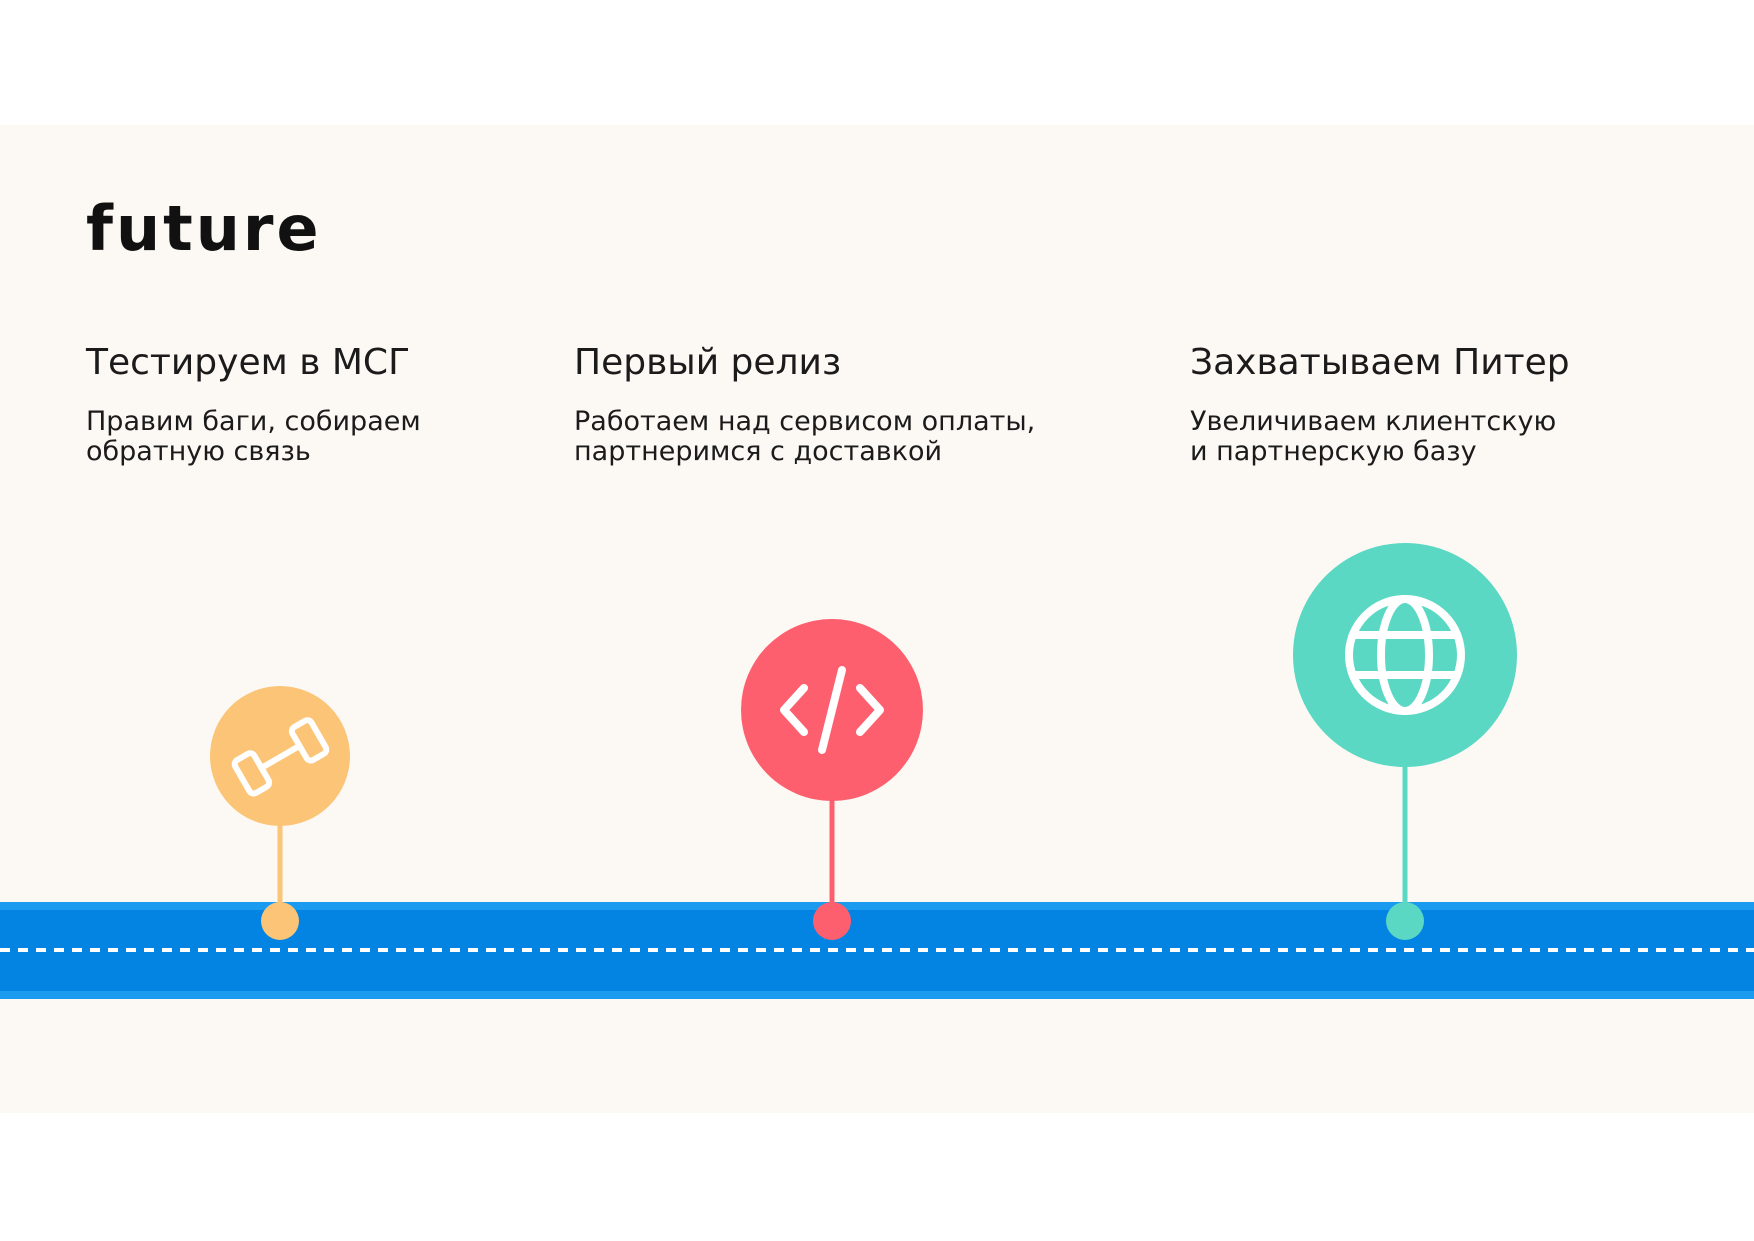 Image resolution: width=1754 pixels, height=1241 pixels. I want to click on logo: future, so click(204, 228).